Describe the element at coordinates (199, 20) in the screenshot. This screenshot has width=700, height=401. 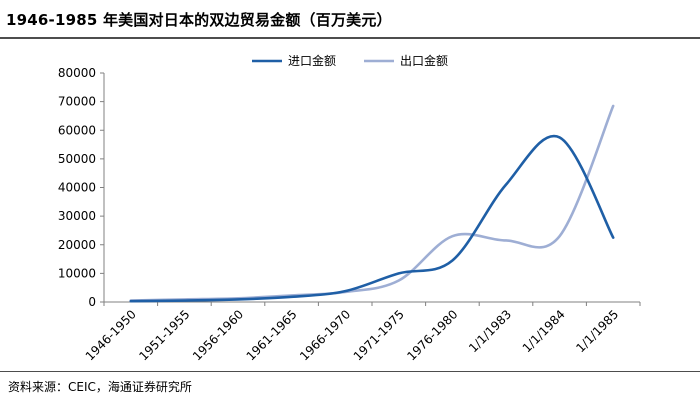
I see `chart-title: 1946-1985 年美国对日本的双边贸易金额（百万美元）` at that location.